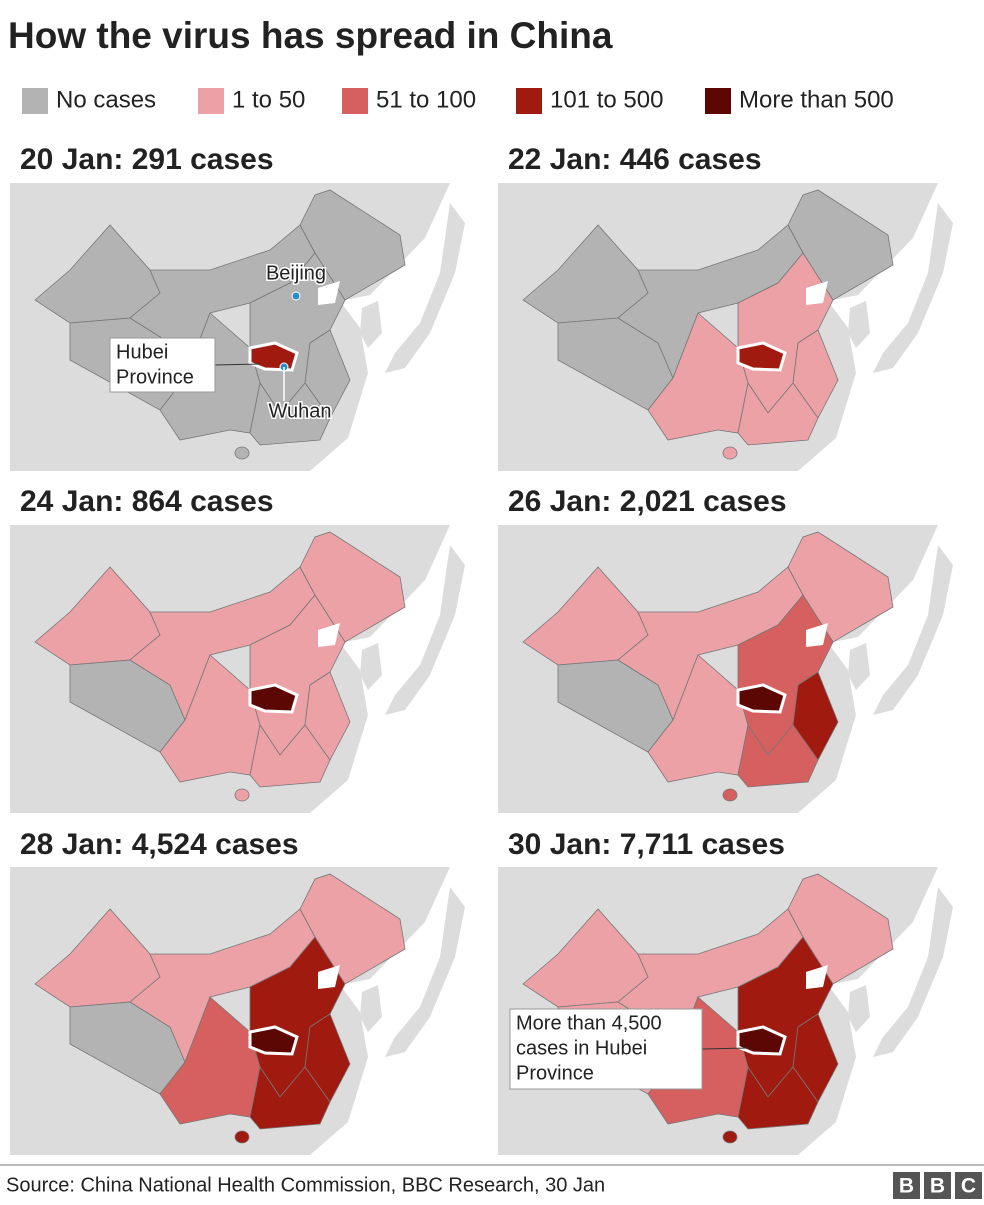 The height and width of the screenshot is (1205, 984). I want to click on panel-title: 26 Jan: 2,021 cases, so click(647, 501).